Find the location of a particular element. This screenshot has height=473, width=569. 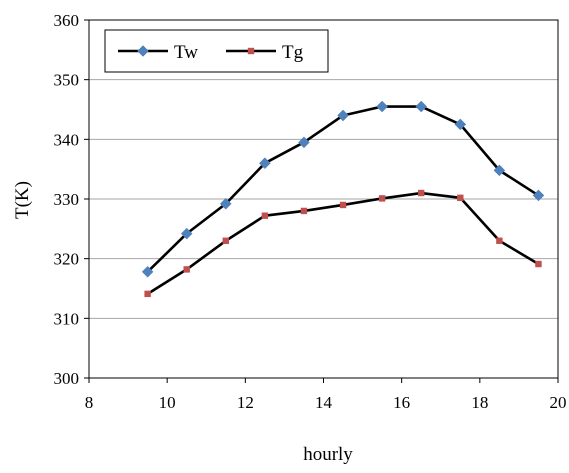

legend-label-tw: Tw is located at coordinates (186, 52).